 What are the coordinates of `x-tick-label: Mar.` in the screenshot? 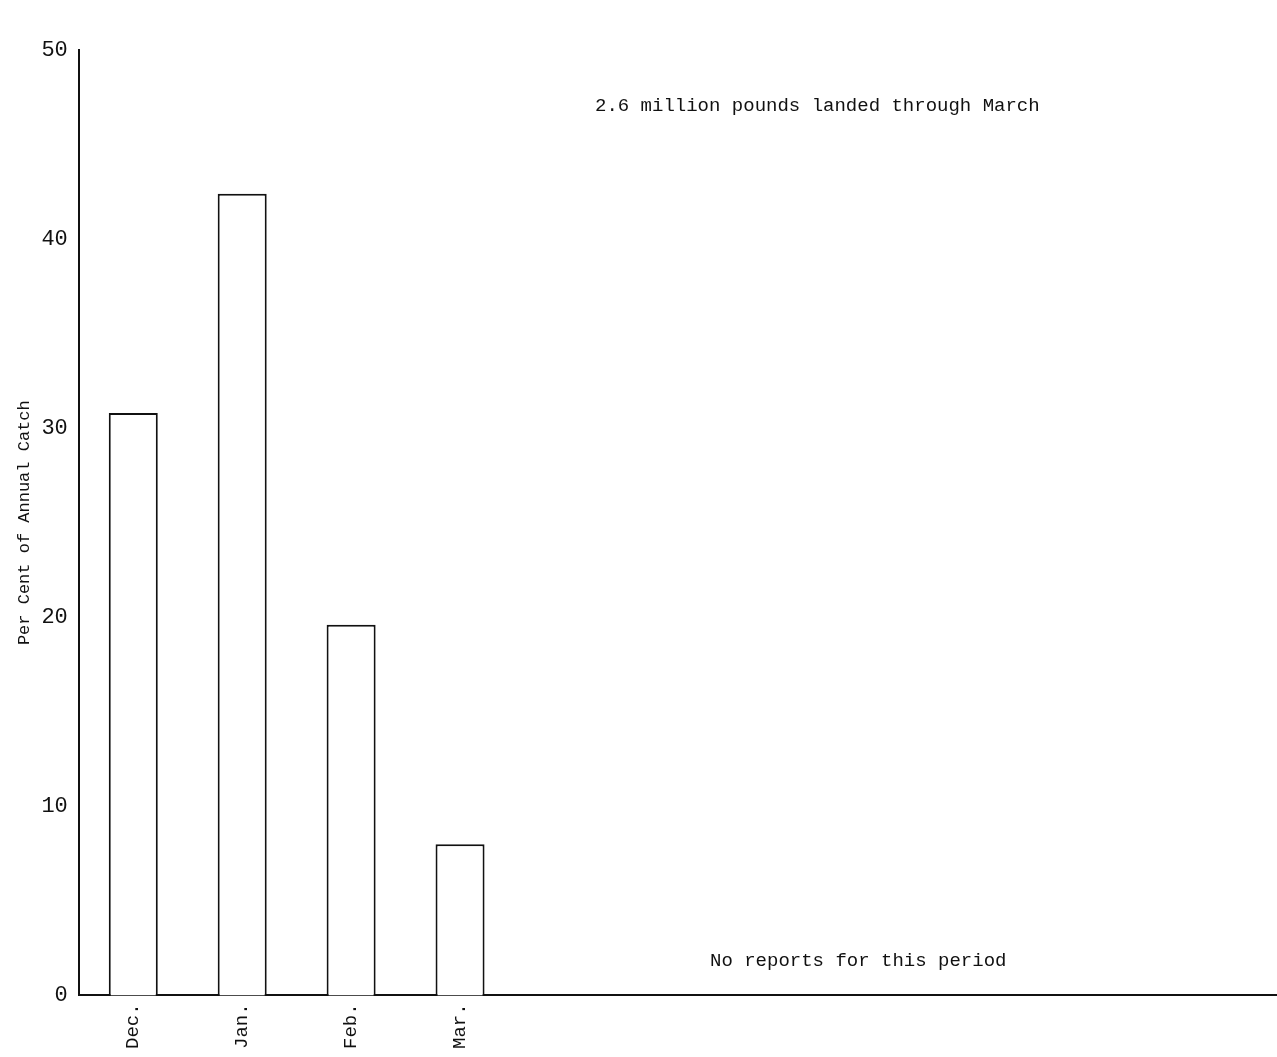 It's located at (460, 1026).